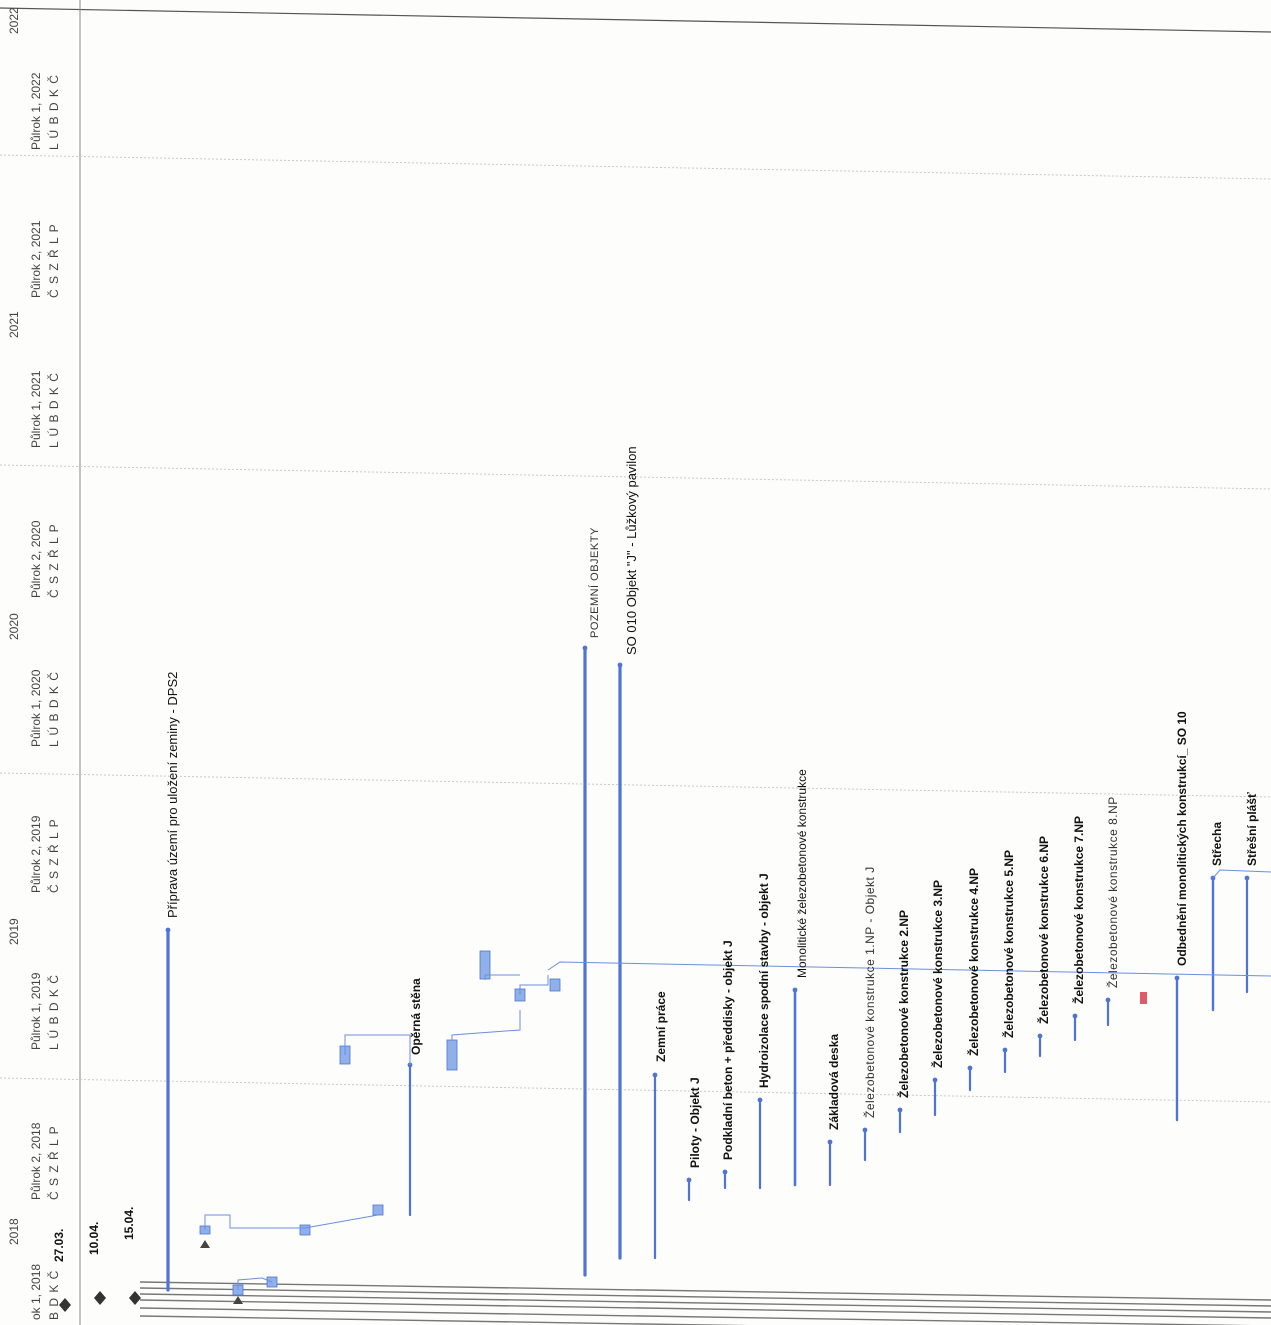 Image resolution: width=1271 pixels, height=1325 pixels. I want to click on year-label: 2020, so click(14, 626).